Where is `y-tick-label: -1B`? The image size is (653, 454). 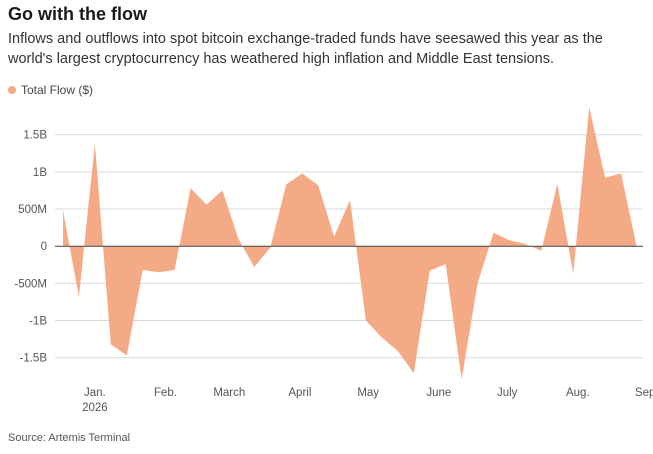
y-tick-label: -1B is located at coordinates (38, 322).